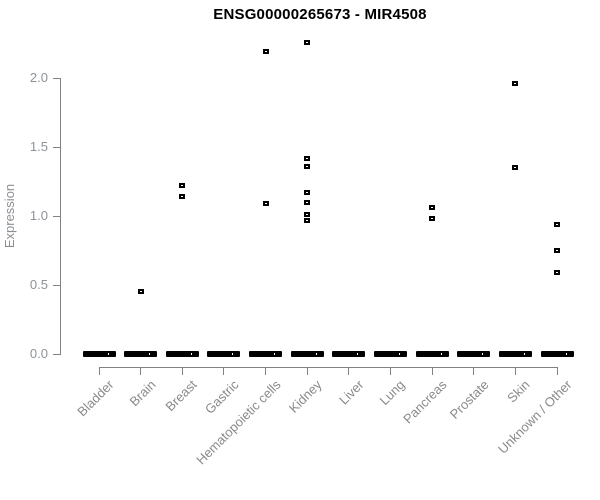 The width and height of the screenshot is (600, 500). Describe the element at coordinates (328, 367) in the screenshot. I see `x-axis-line` at that location.